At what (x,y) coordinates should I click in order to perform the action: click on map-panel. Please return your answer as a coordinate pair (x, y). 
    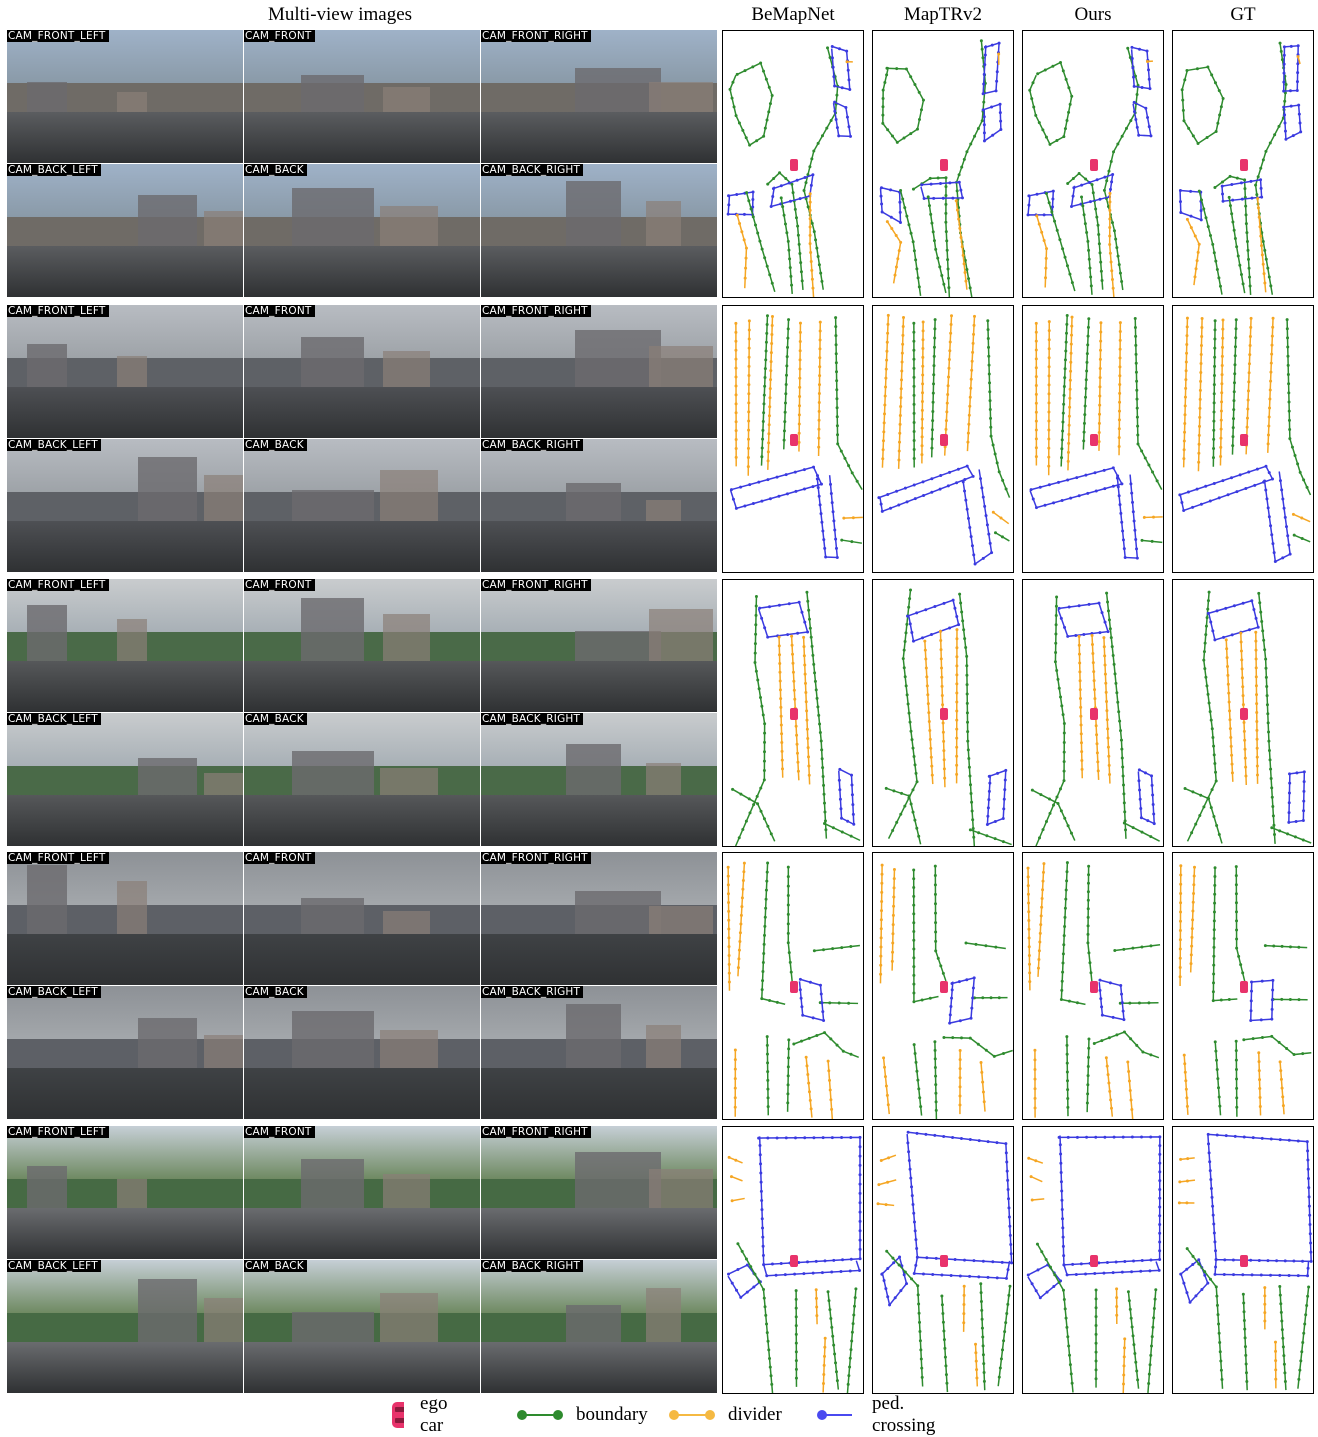
    Looking at the image, I should click on (943, 164).